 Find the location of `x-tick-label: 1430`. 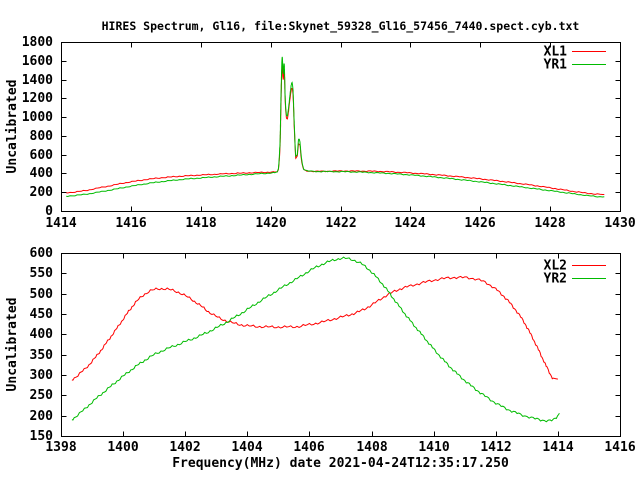

x-tick-label: 1430 is located at coordinates (619, 223).